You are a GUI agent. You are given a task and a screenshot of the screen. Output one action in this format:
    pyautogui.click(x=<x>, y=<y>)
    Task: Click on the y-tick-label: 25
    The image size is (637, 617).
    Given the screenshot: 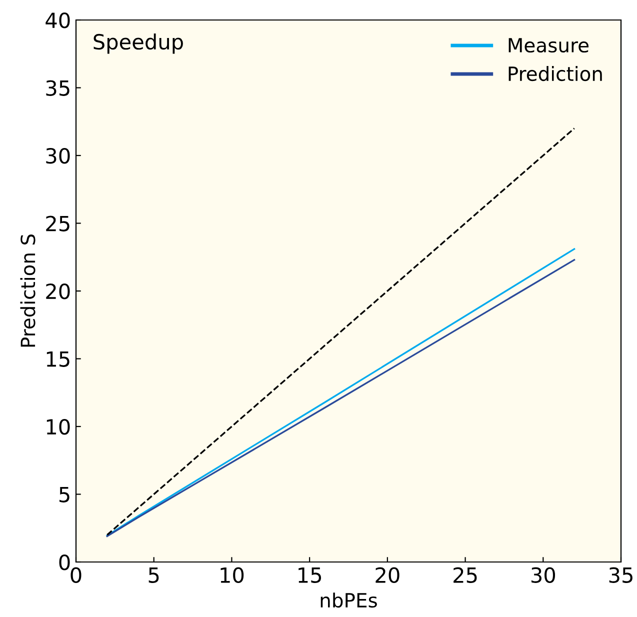 What is the action you would take?
    pyautogui.click(x=58, y=224)
    